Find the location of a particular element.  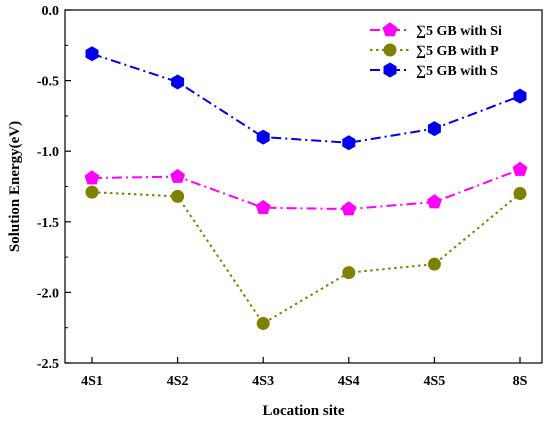

legend-entry: ∑5 GB with Si is located at coordinates (436, 30).